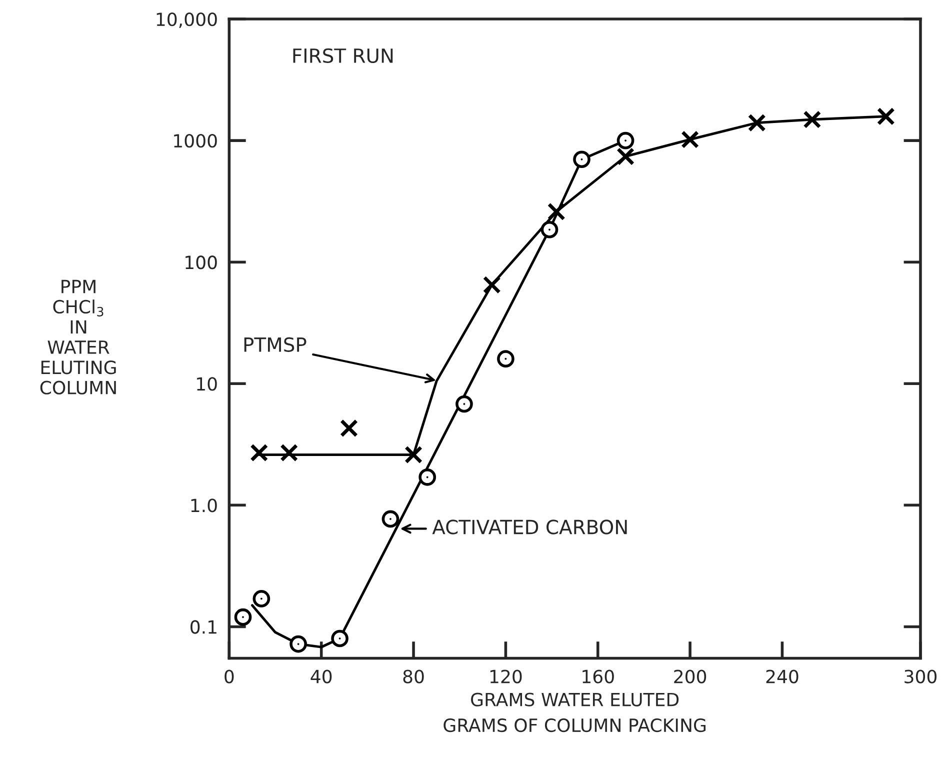 Image resolution: width=947 pixels, height=761 pixels. What do you see at coordinates (78, 337) in the screenshot?
I see `y-axis-title: PPM CHCl$_{3}$ IN WATER ELUTING COLUMN` at bounding box center [78, 337].